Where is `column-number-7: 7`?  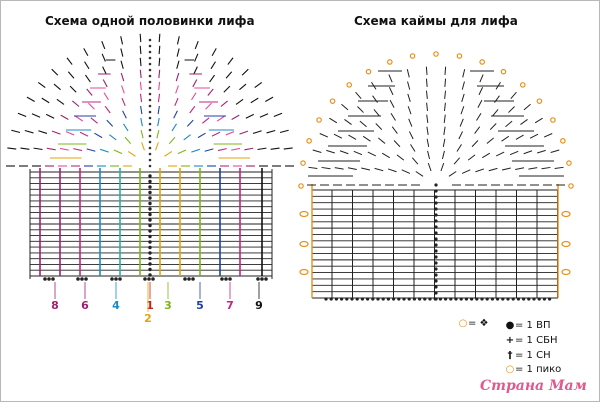
column-number-7: 7 is located at coordinates (230, 305).